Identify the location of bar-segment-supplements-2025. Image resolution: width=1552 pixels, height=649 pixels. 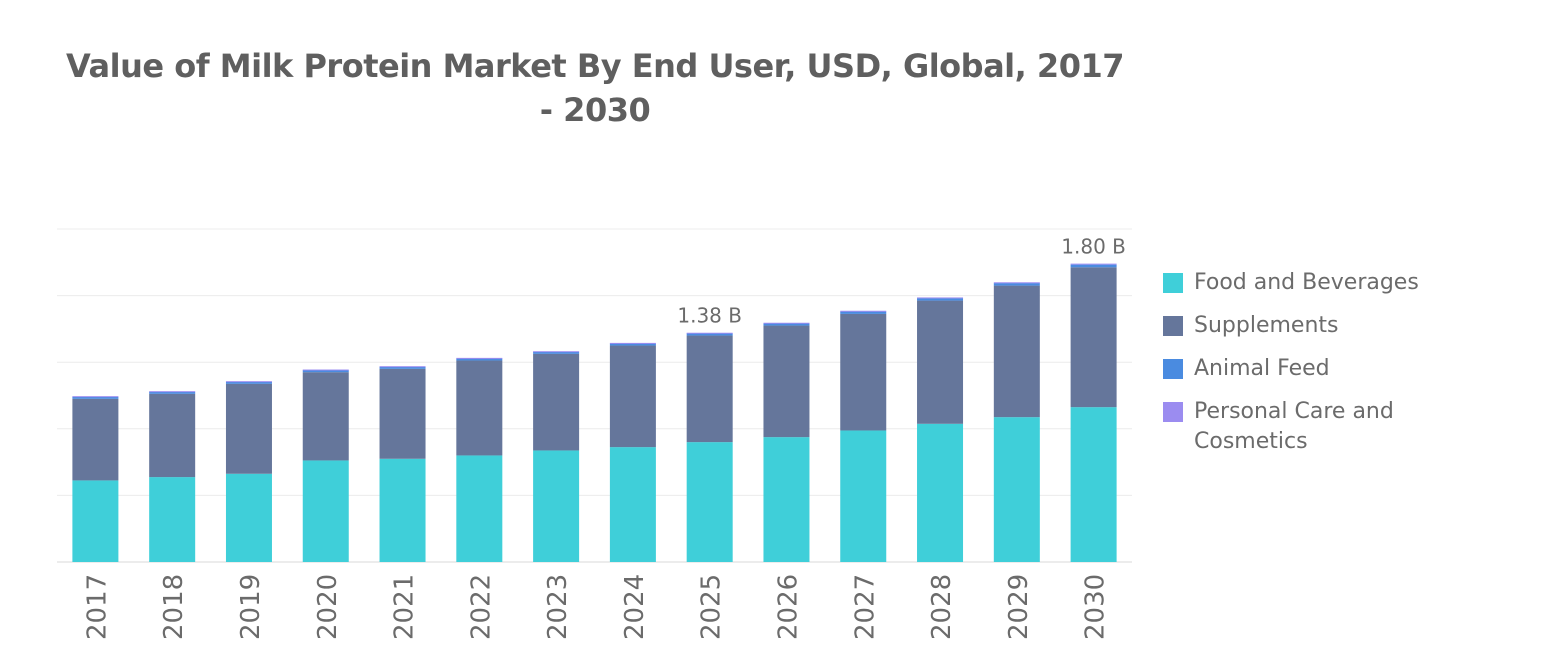
(709, 389).